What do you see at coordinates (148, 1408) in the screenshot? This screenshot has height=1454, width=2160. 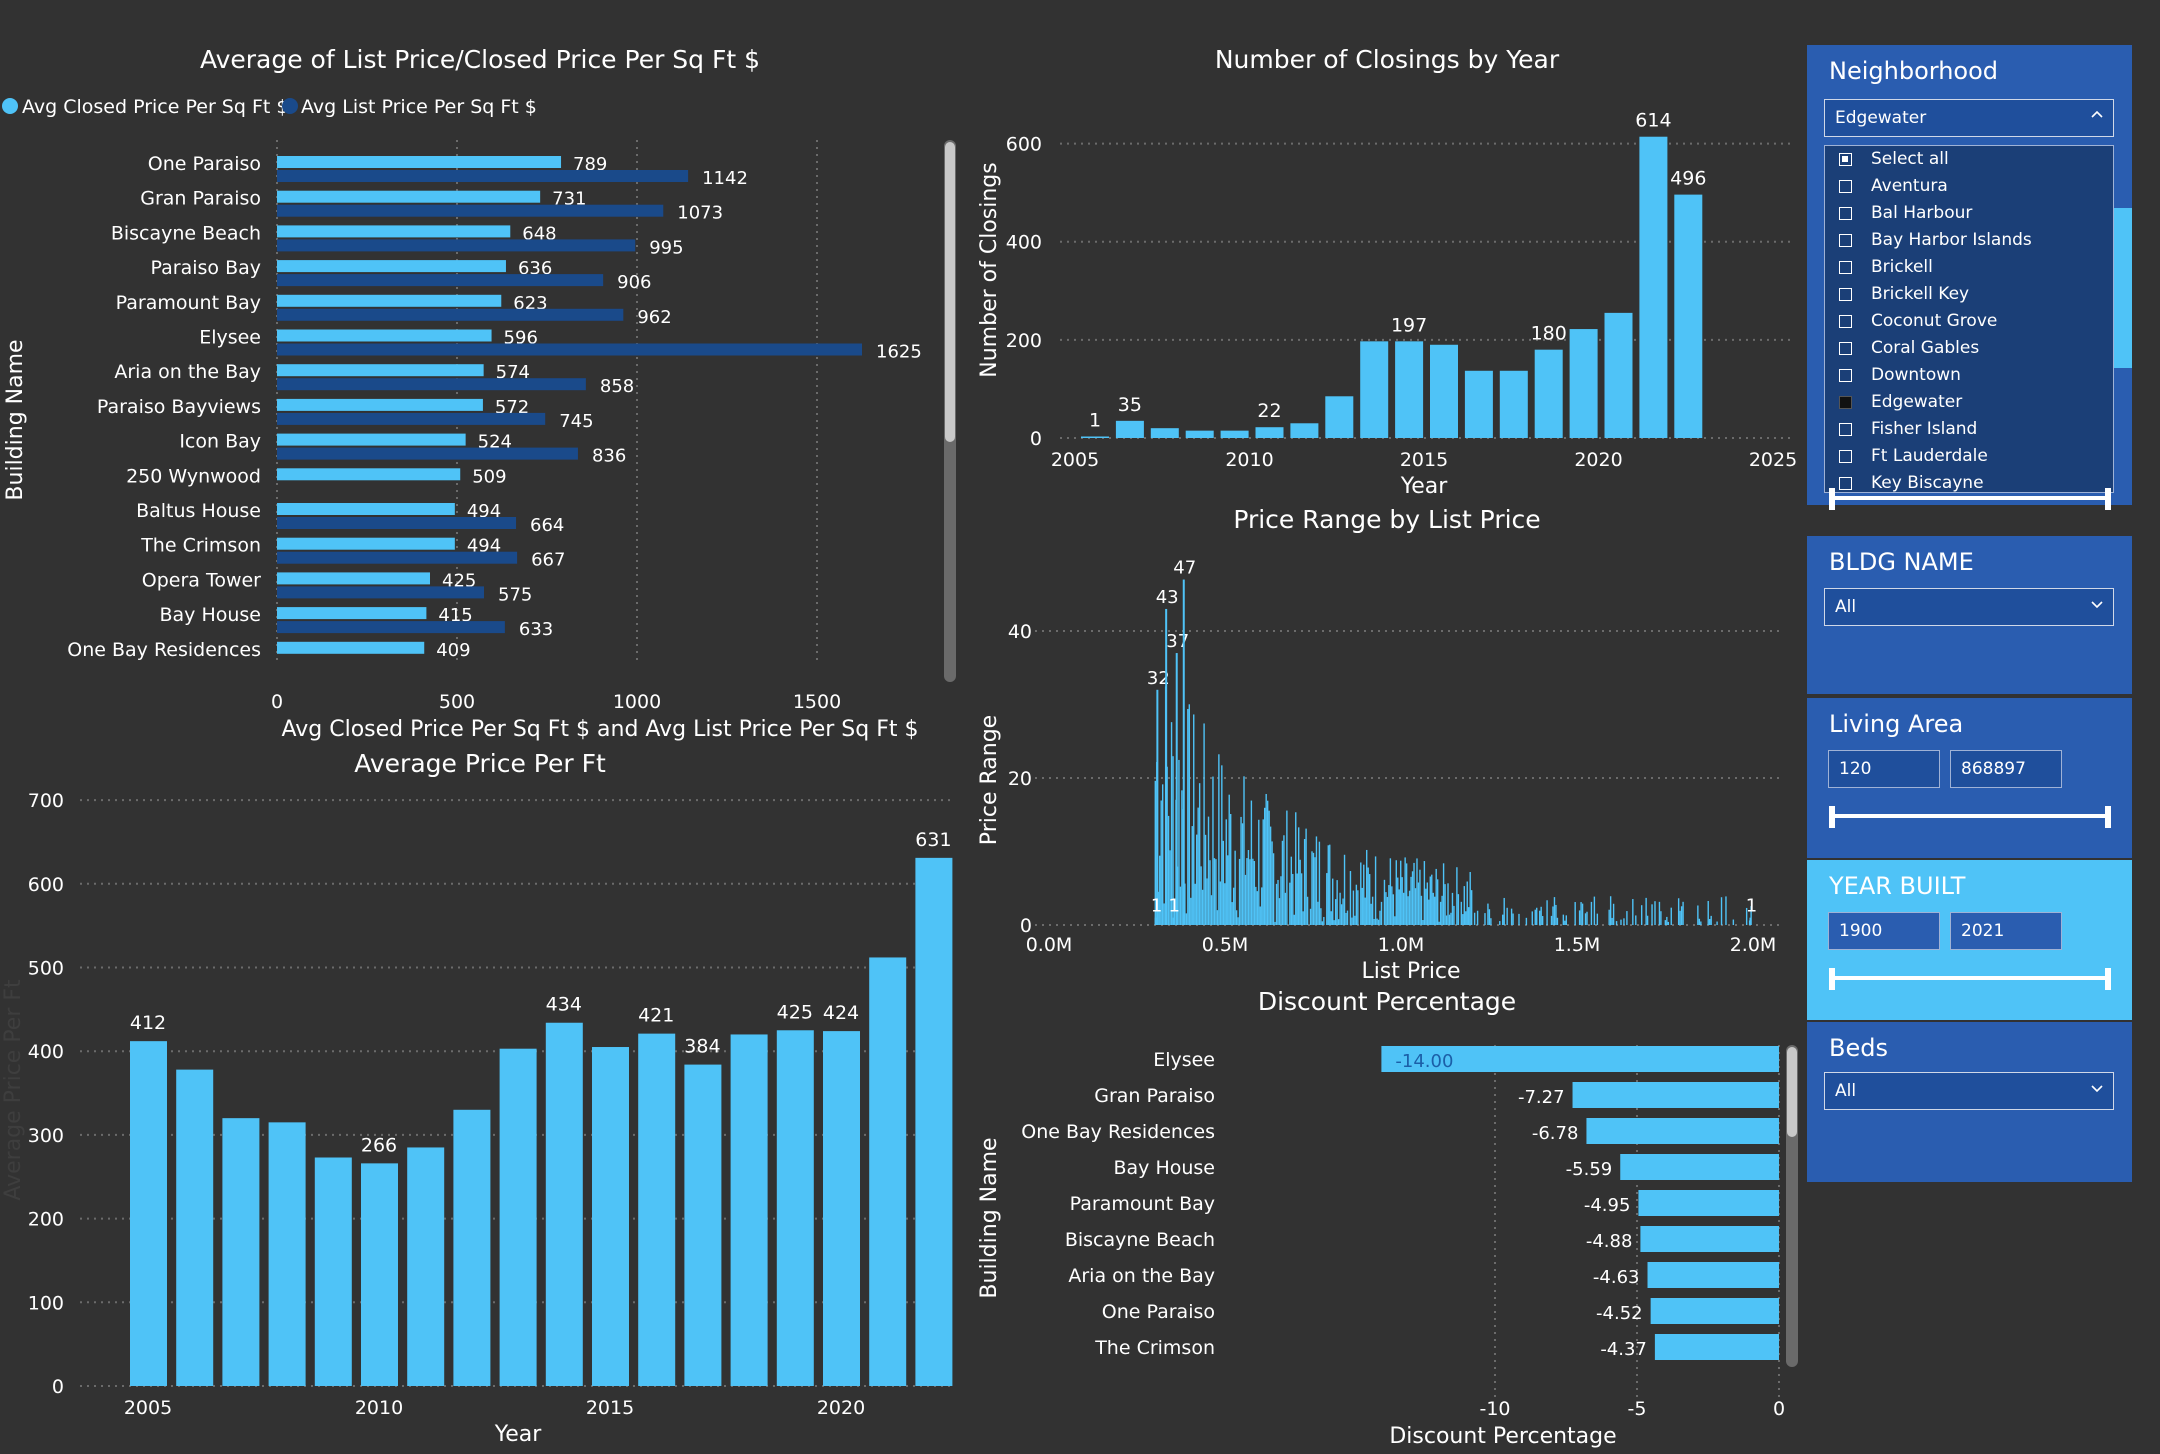 I see `x-tick-label: 2005` at bounding box center [148, 1408].